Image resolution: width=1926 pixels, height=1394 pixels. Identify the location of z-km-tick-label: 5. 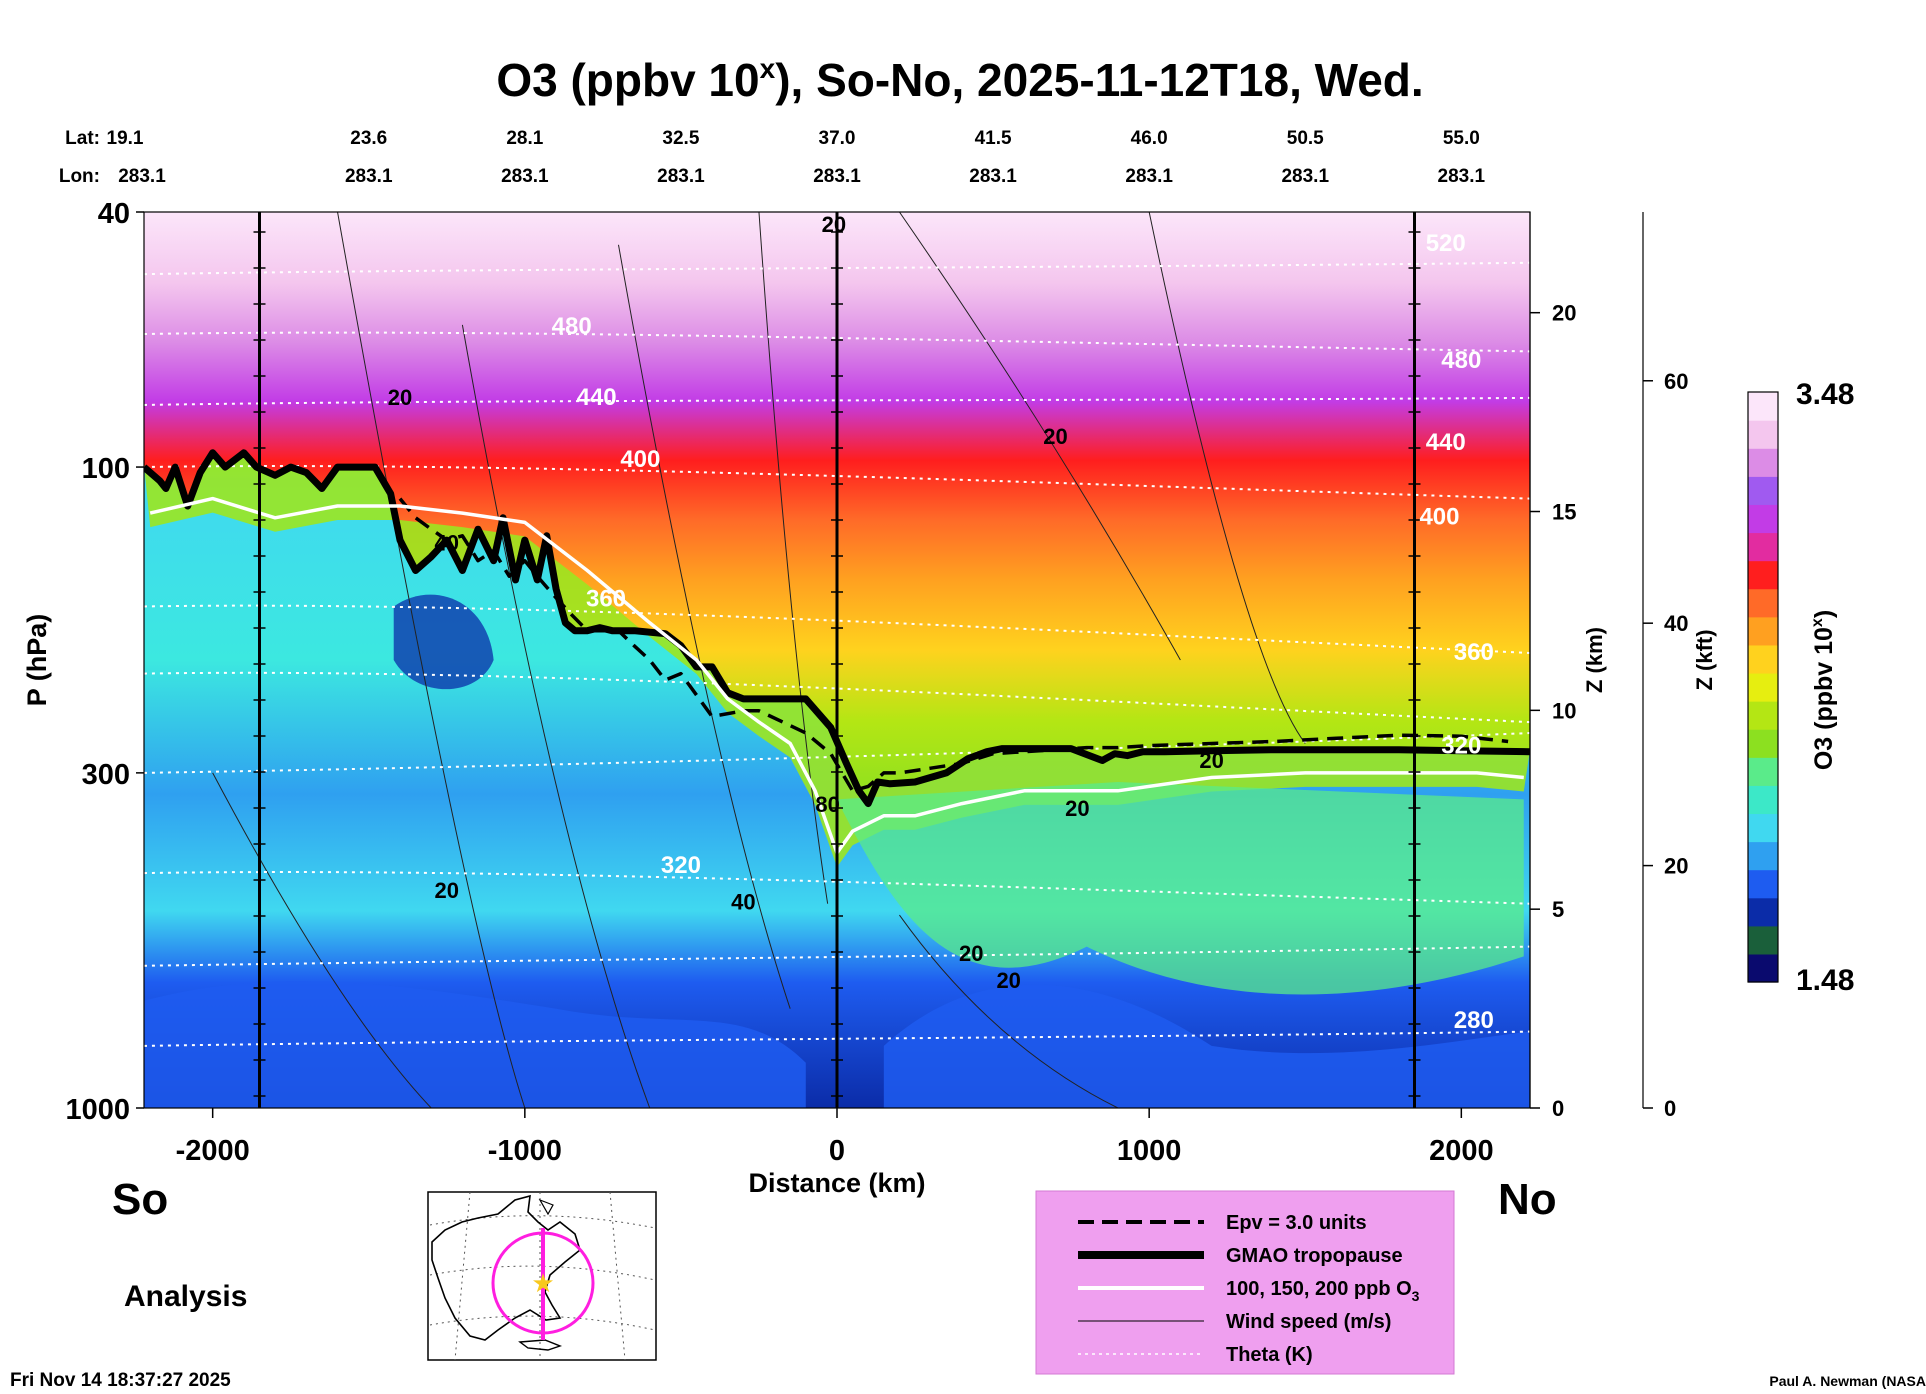
(1558, 909).